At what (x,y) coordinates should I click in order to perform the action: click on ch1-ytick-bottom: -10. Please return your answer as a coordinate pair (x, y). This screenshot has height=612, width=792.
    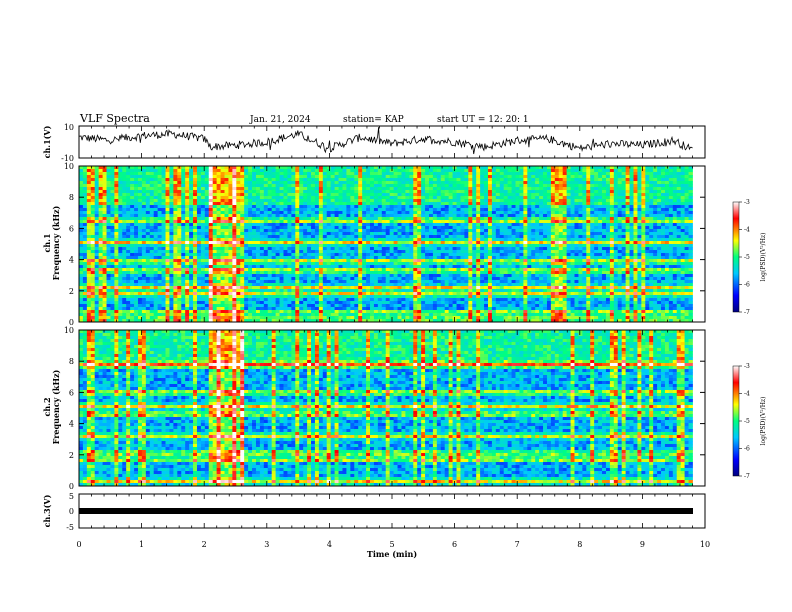
    Looking at the image, I should click on (67, 158).